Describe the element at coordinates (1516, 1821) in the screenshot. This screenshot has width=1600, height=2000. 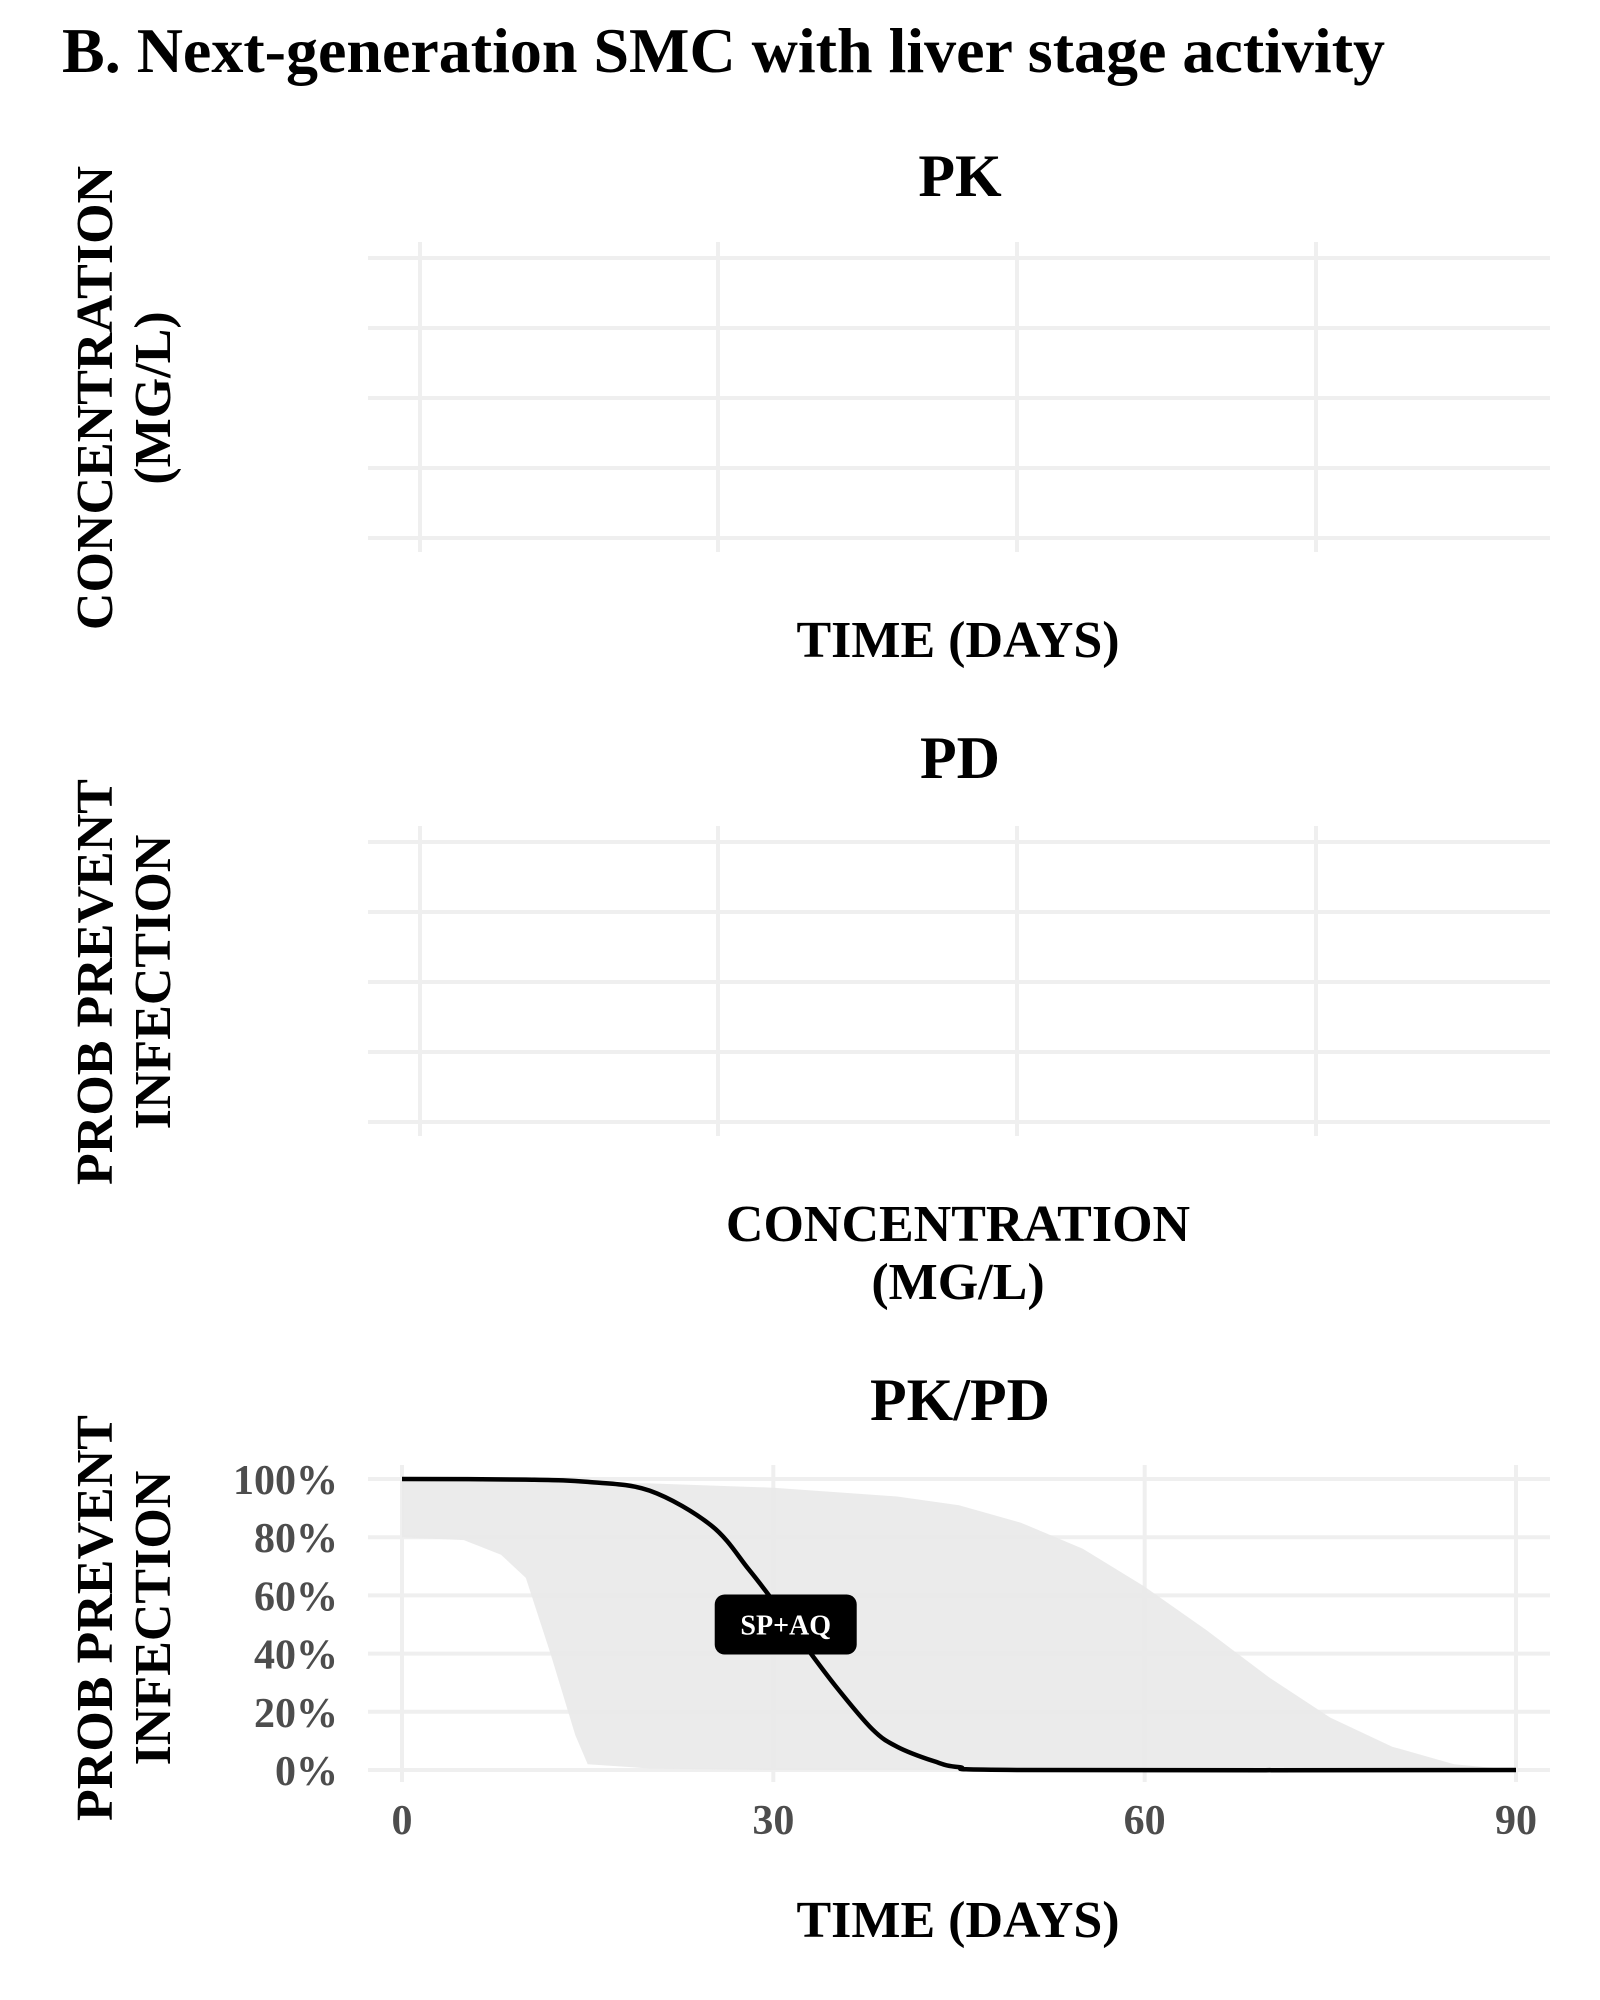
I see `pkpd-x-tick-label: 90` at that location.